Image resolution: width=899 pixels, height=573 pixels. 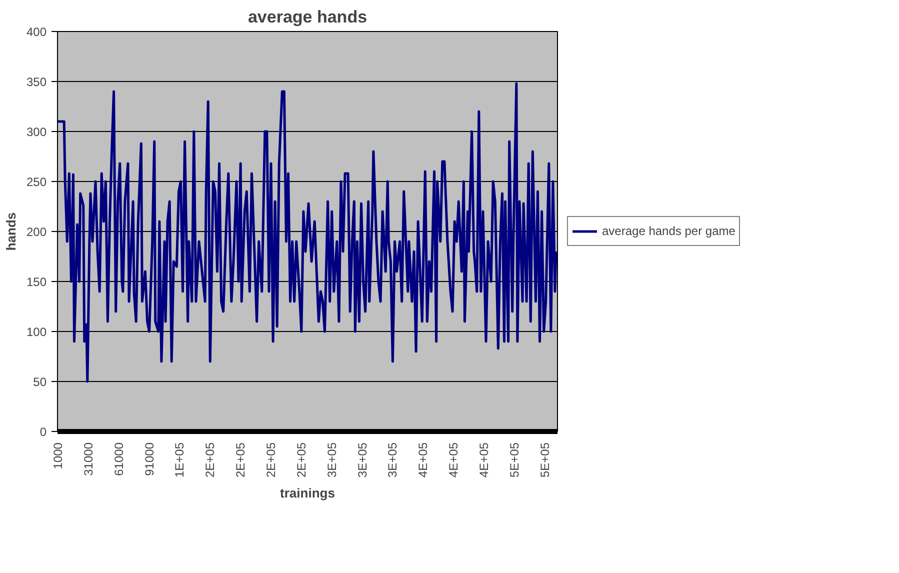 I want to click on y-tick-label: 350, so click(x=36, y=82).